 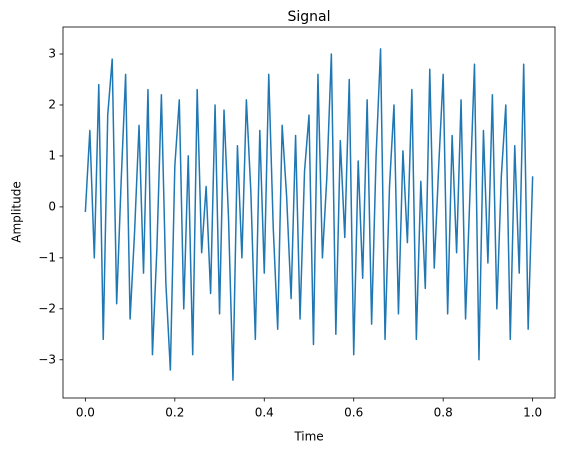 What do you see at coordinates (52, 54) in the screenshot?
I see `y-tick-label: 3` at bounding box center [52, 54].